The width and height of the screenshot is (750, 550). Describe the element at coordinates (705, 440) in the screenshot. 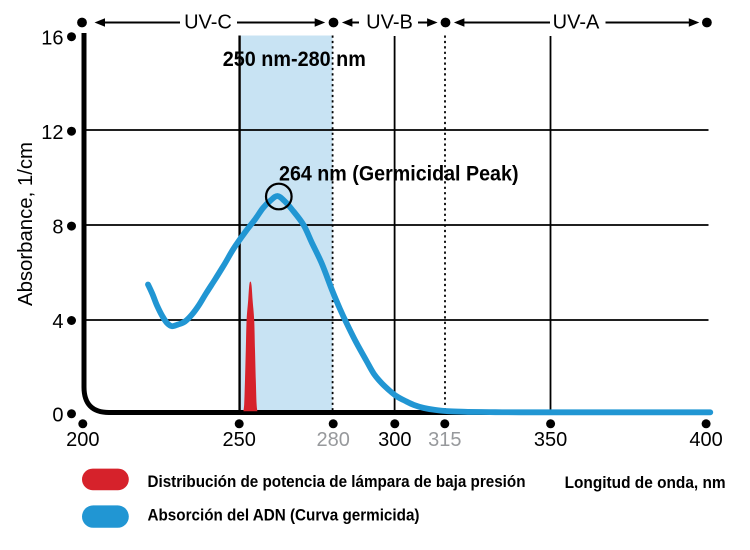

I see `svg-text: 400` at that location.